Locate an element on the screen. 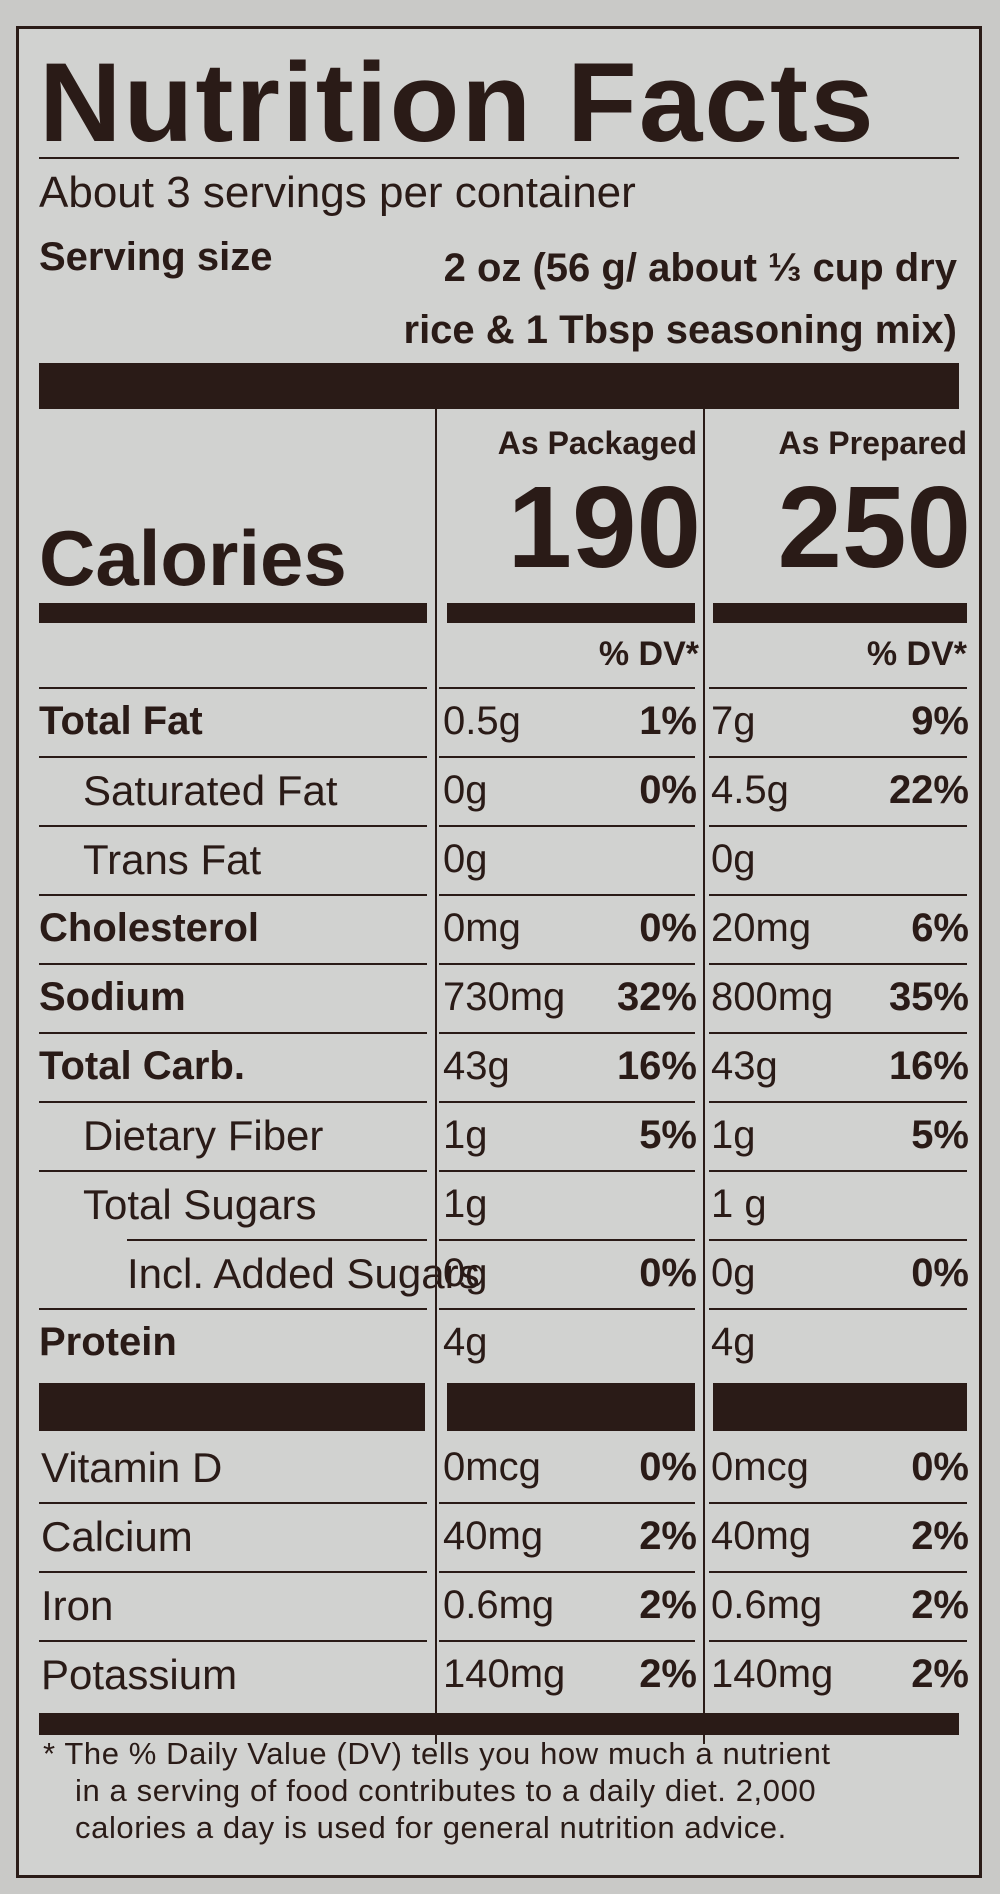 The height and width of the screenshot is (1894, 1000). prepared-amount: 43g is located at coordinates (744, 1066).